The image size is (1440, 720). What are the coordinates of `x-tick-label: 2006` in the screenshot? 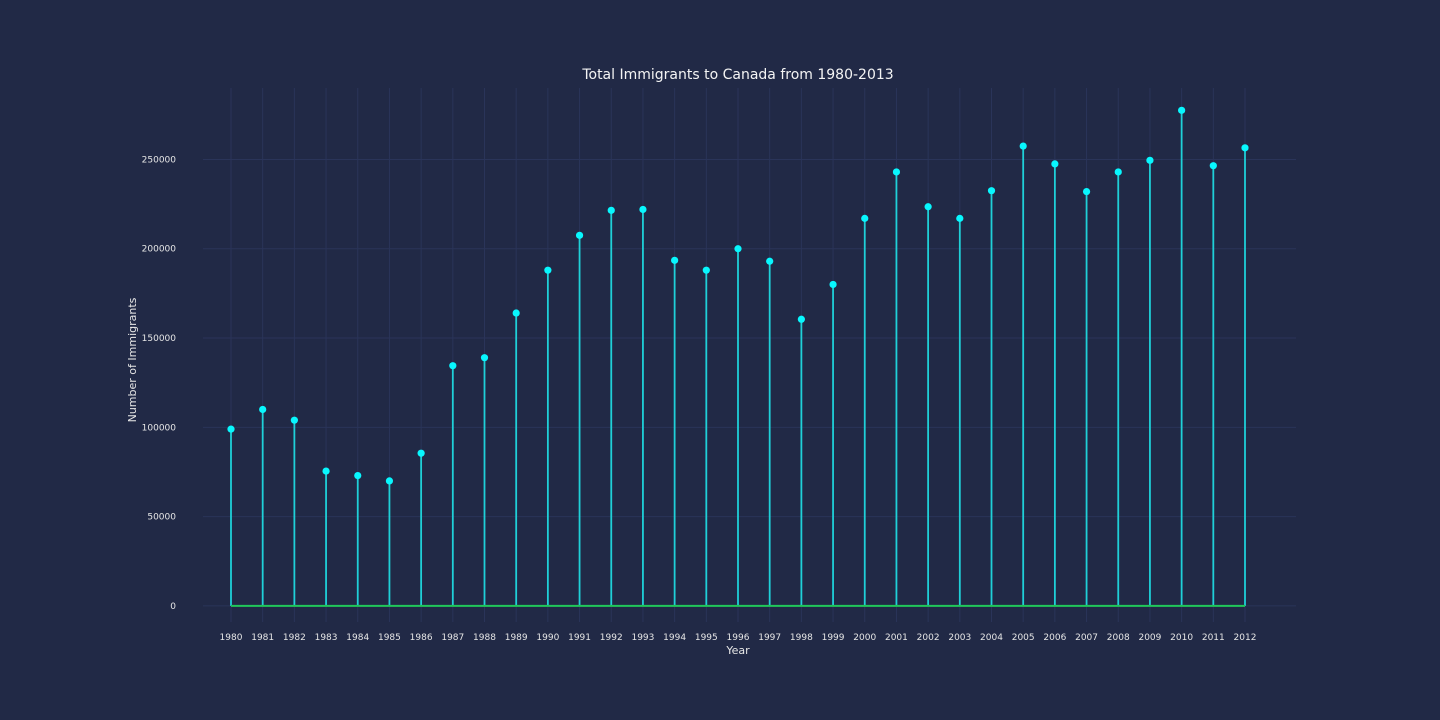 It's located at (1054, 638).